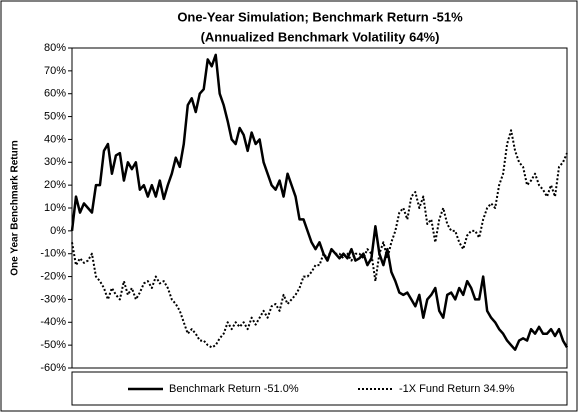 The width and height of the screenshot is (579, 413). I want to click on y-axis-label: One Year Benchmark Return, so click(15, 207).